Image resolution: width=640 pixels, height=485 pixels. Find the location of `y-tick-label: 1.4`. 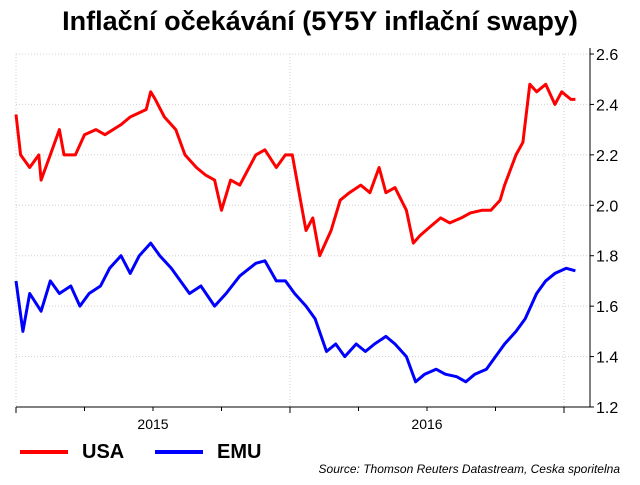

y-tick-label: 1.4 is located at coordinates (607, 358).